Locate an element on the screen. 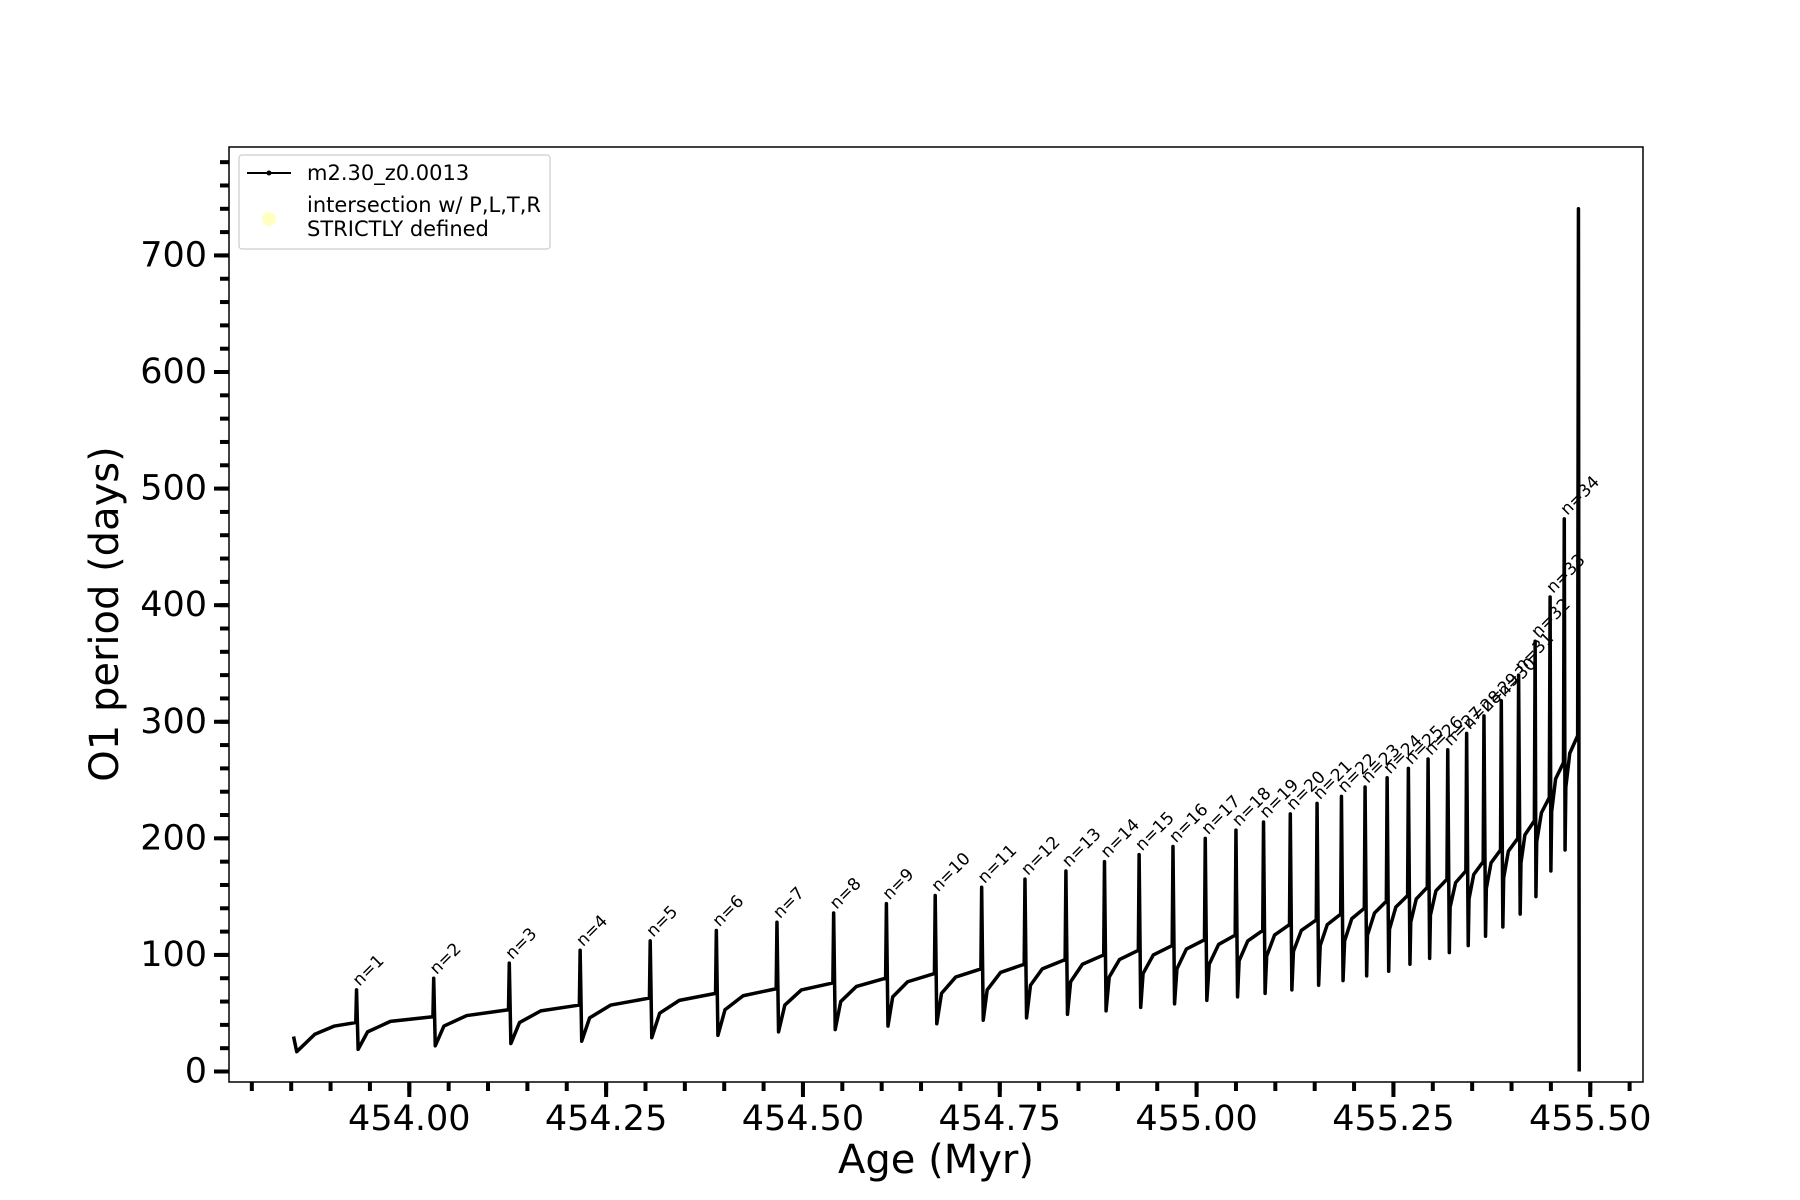 This screenshot has width=1800, height=1200. annotation: n=3 is located at coordinates (521, 943).